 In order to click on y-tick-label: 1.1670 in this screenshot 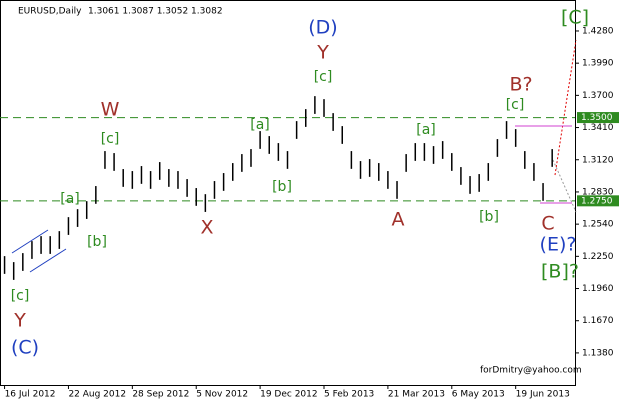, I will do `click(598, 321)`.